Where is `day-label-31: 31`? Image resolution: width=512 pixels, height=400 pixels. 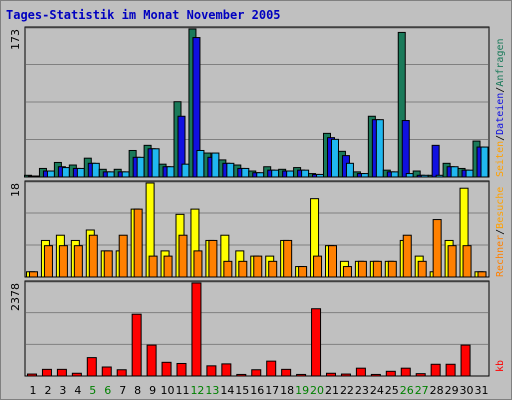 day-label-31: 31 is located at coordinates (482, 390).